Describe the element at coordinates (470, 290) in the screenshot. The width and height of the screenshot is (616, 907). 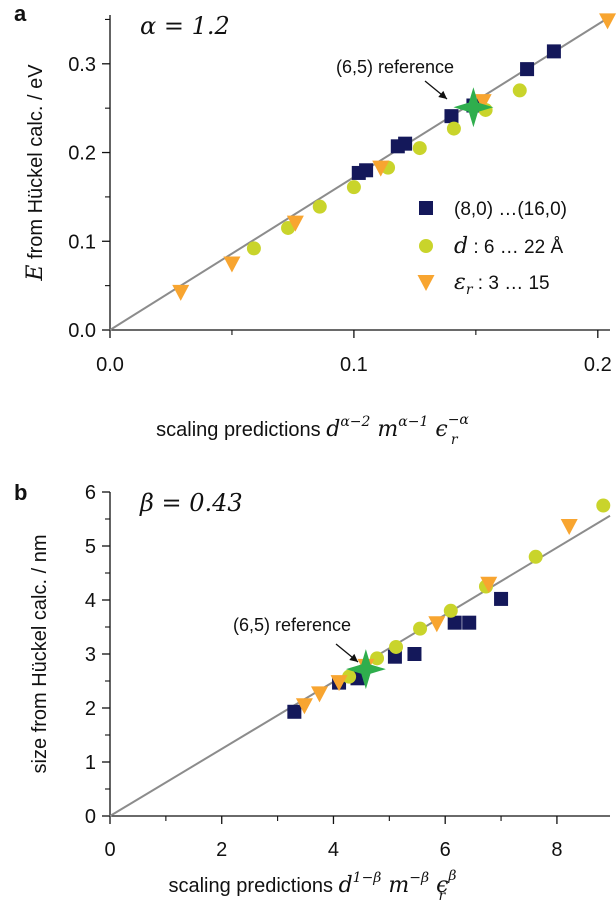
I see `legend-entry-subscript: r` at that location.